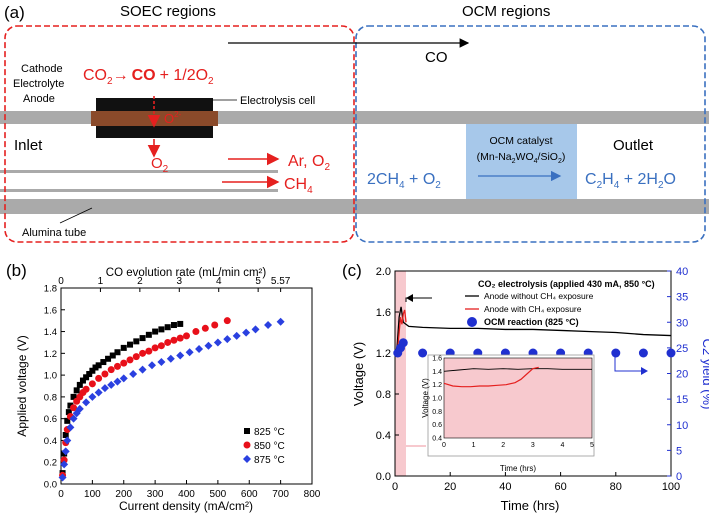 The image size is (709, 516). What do you see at coordinates (298, 186) in the screenshot?
I see `ch4-label: CH4` at bounding box center [298, 186].